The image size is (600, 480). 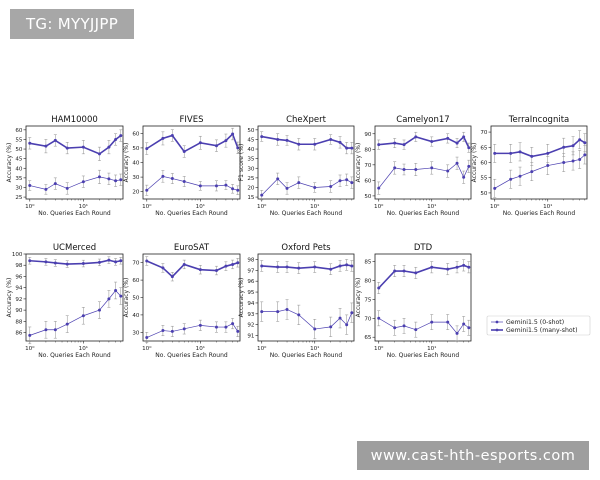 I want to click on y-tick-label: 30, so click(x=136, y=178).